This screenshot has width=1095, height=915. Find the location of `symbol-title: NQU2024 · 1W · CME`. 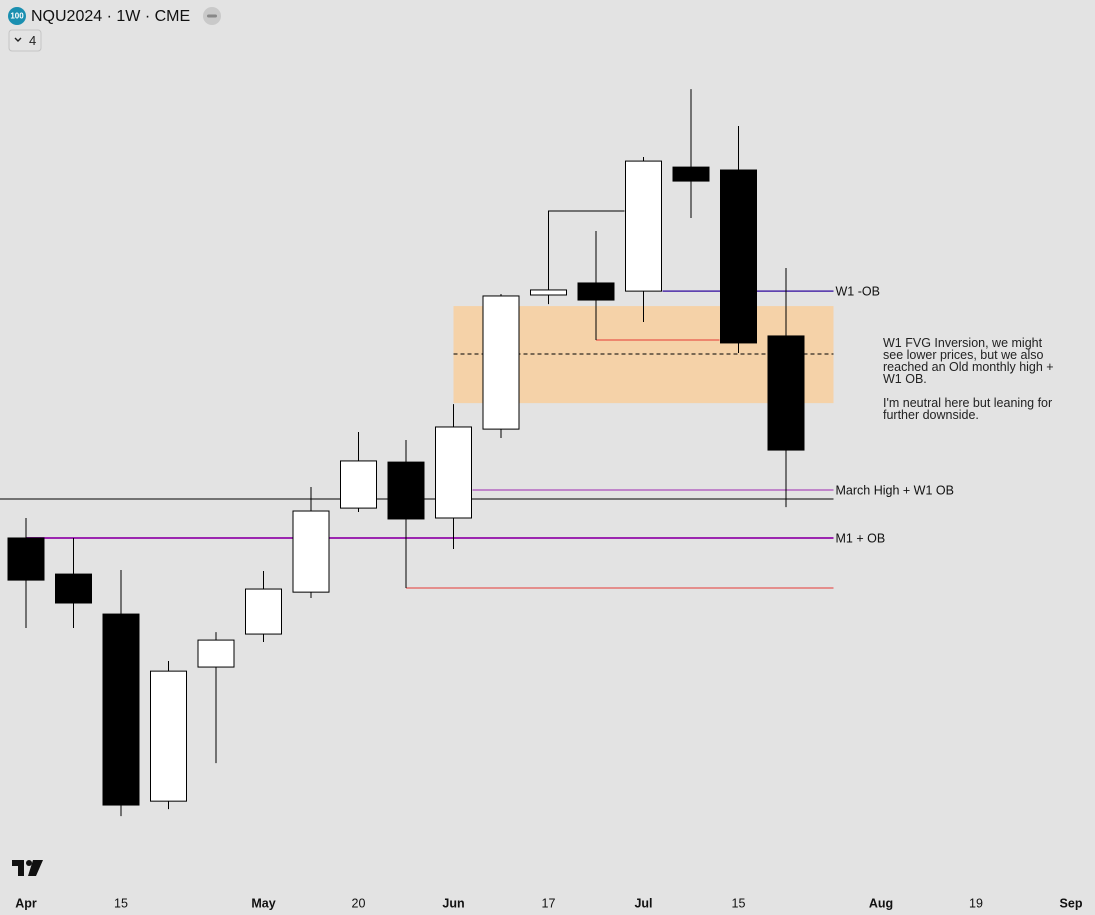

symbol-title: NQU2024 · 1W · CME is located at coordinates (110, 16).